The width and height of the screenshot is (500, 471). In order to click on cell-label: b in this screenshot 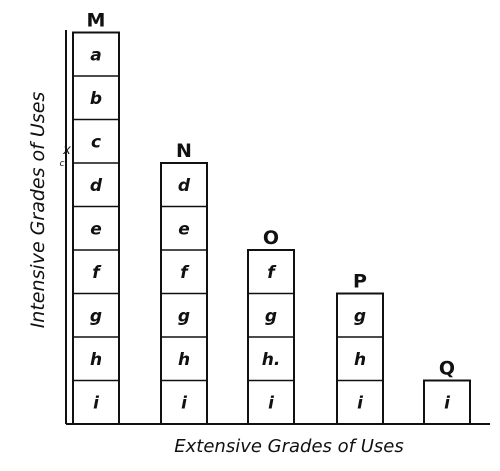, I will do `click(96, 99)`.